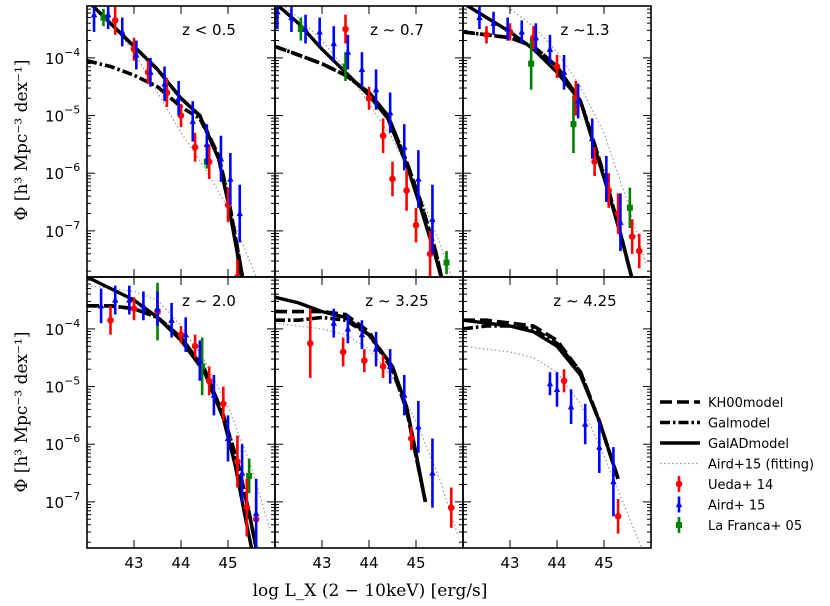 This screenshot has width=830, height=606. Describe the element at coordinates (62, 172) in the screenshot. I see `y-tick-label: 10⁻⁶` at that location.